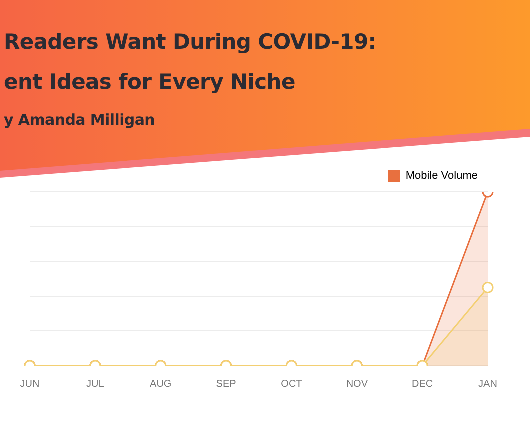 Image resolution: width=530 pixels, height=442 pixels. Describe the element at coordinates (190, 62) in the screenshot. I see `chart-title: Readers Want During COVID-19: ent Ideas for Every Niche` at that location.